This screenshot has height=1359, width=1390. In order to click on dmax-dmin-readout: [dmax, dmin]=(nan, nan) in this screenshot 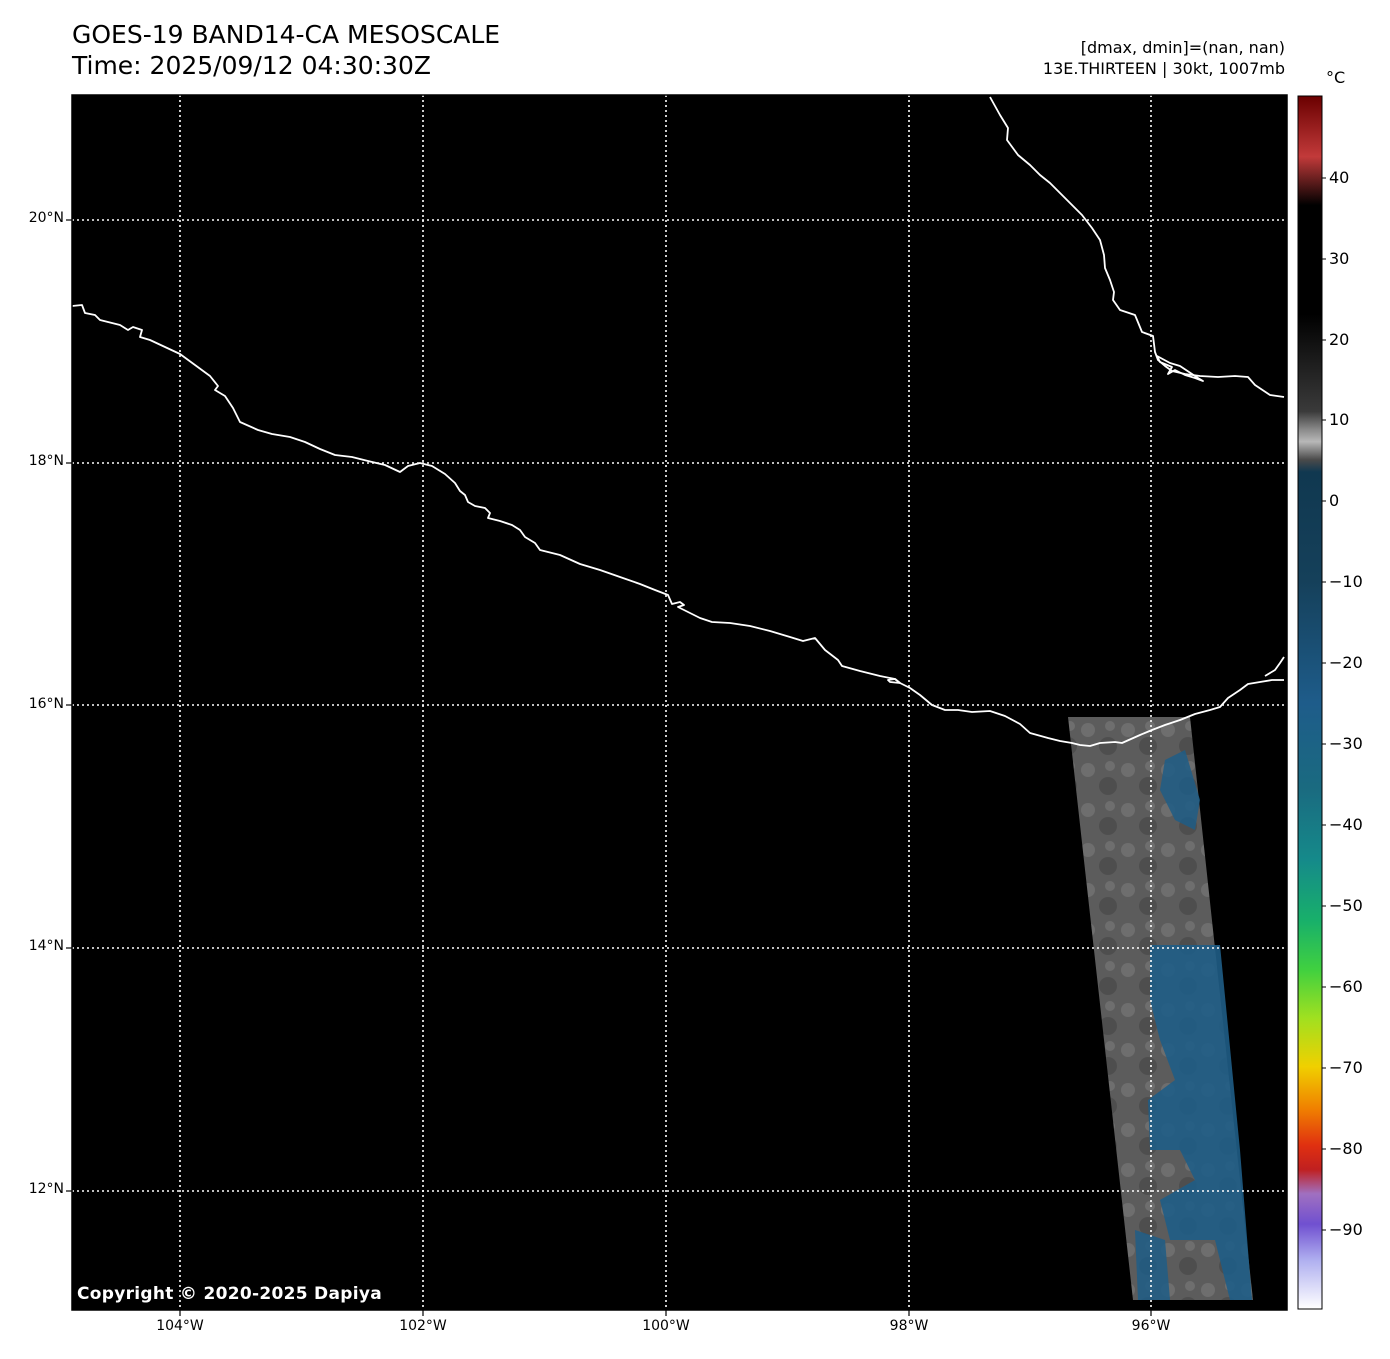, I will do `click(1182, 47)`.